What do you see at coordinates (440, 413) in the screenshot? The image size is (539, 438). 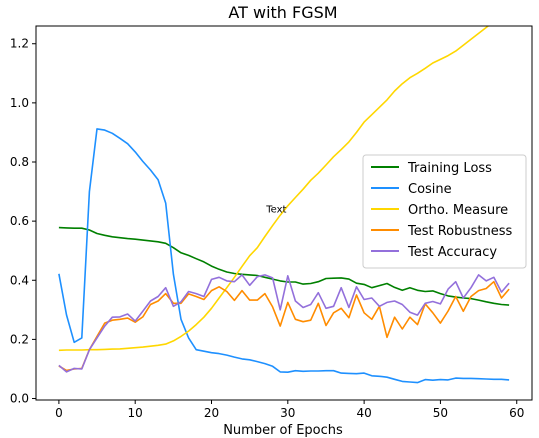 I see `x-tick-label: 50` at bounding box center [440, 413].